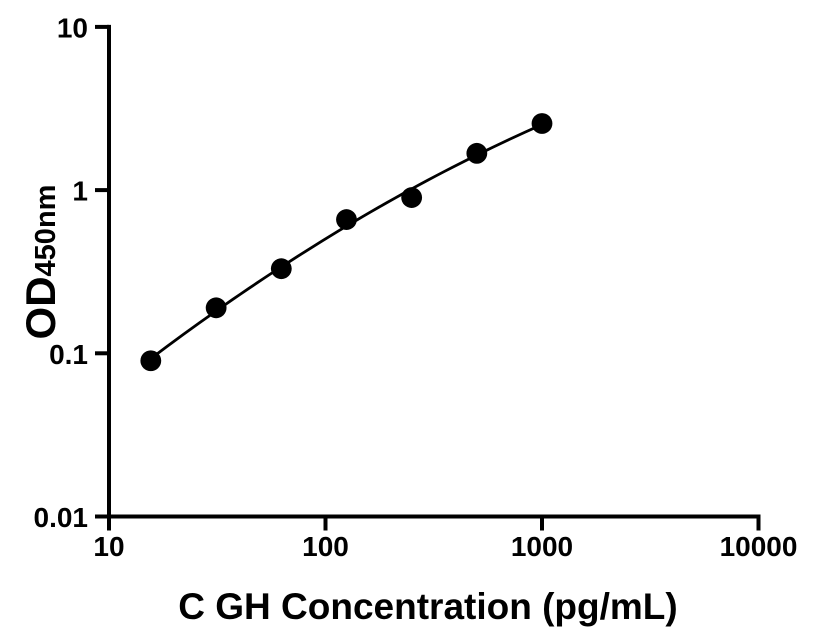 This screenshot has width=816, height=640. Describe the element at coordinates (325, 546) in the screenshot. I see `x-tick-label: 100` at that location.